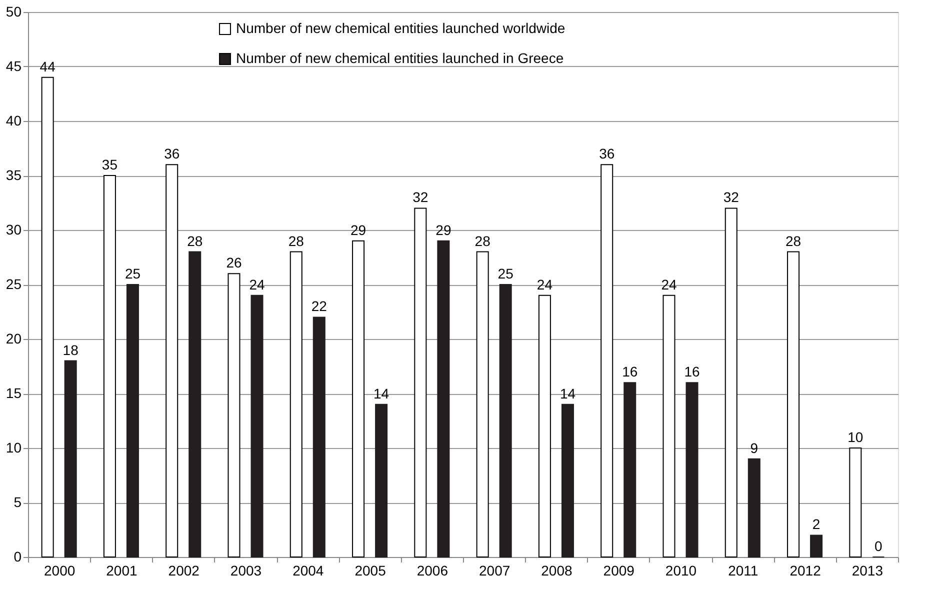 This screenshot has width=941, height=601. I want to click on data-label: 10, so click(856, 437).